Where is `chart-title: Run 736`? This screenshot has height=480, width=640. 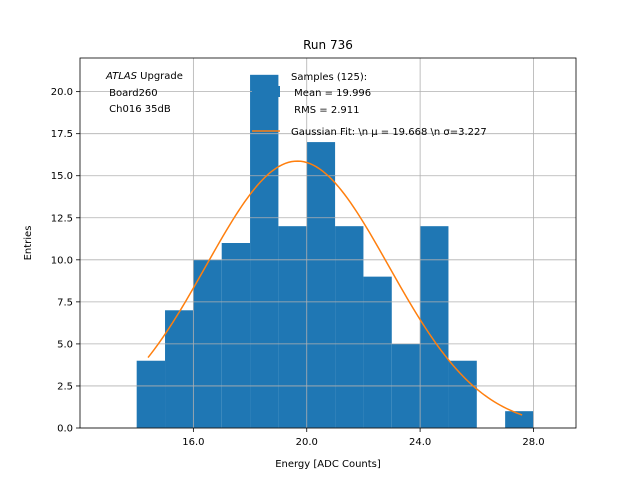
chart-title: Run 736 is located at coordinates (328, 45).